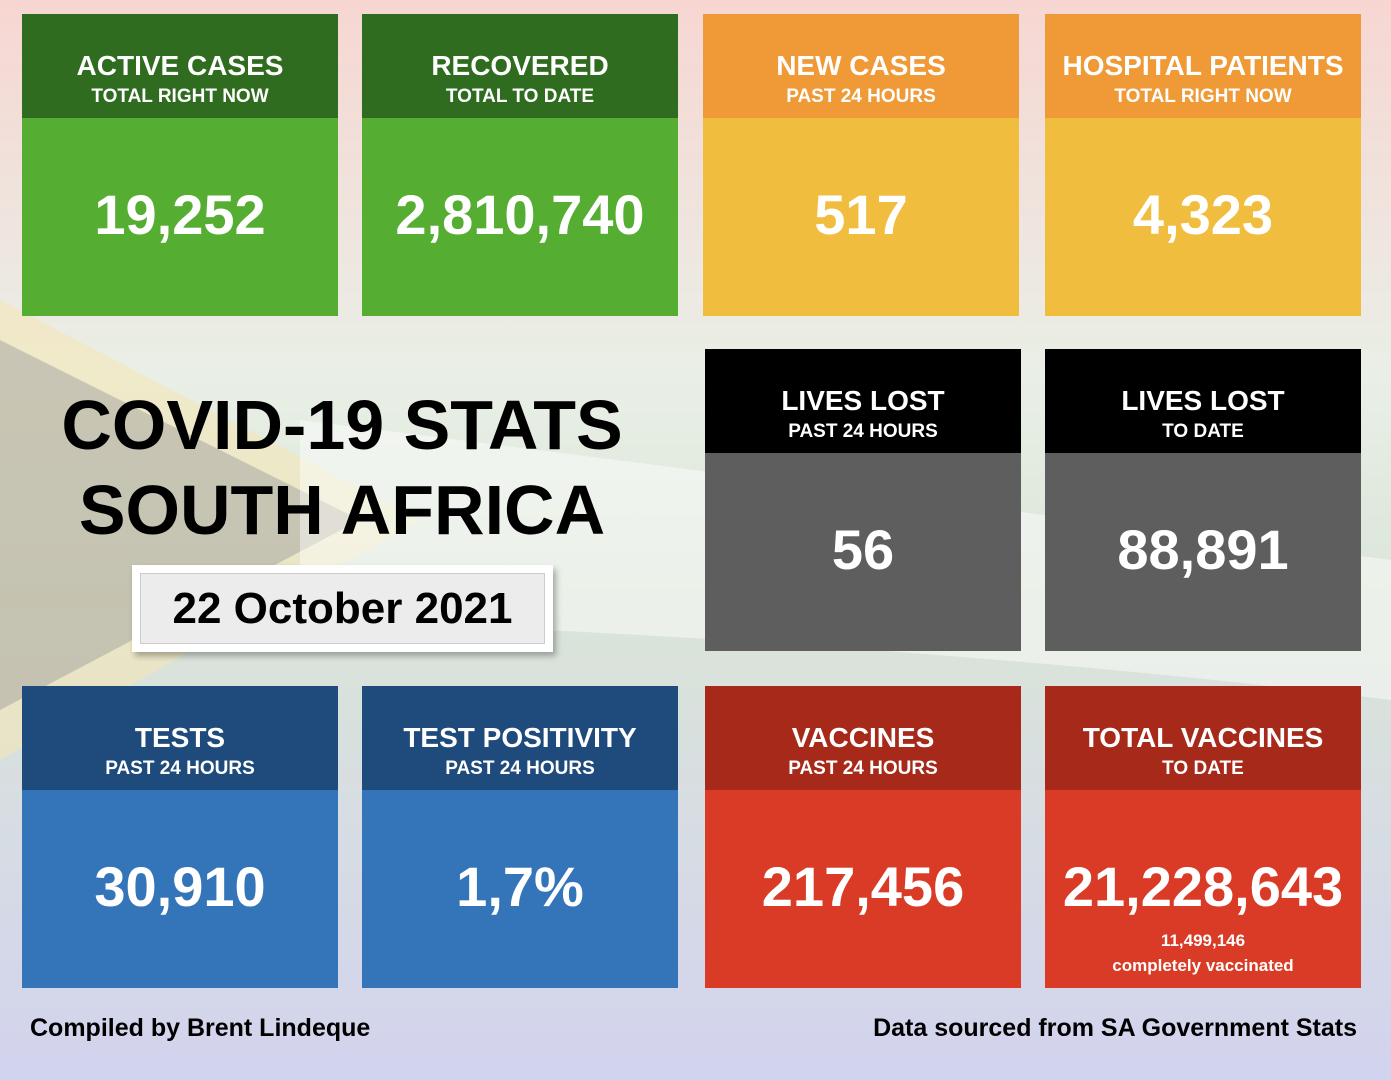 This screenshot has height=1080, width=1391. Describe the element at coordinates (861, 165) in the screenshot. I see `stat-card: NEW CASES PAST 24 HOURS 517` at that location.